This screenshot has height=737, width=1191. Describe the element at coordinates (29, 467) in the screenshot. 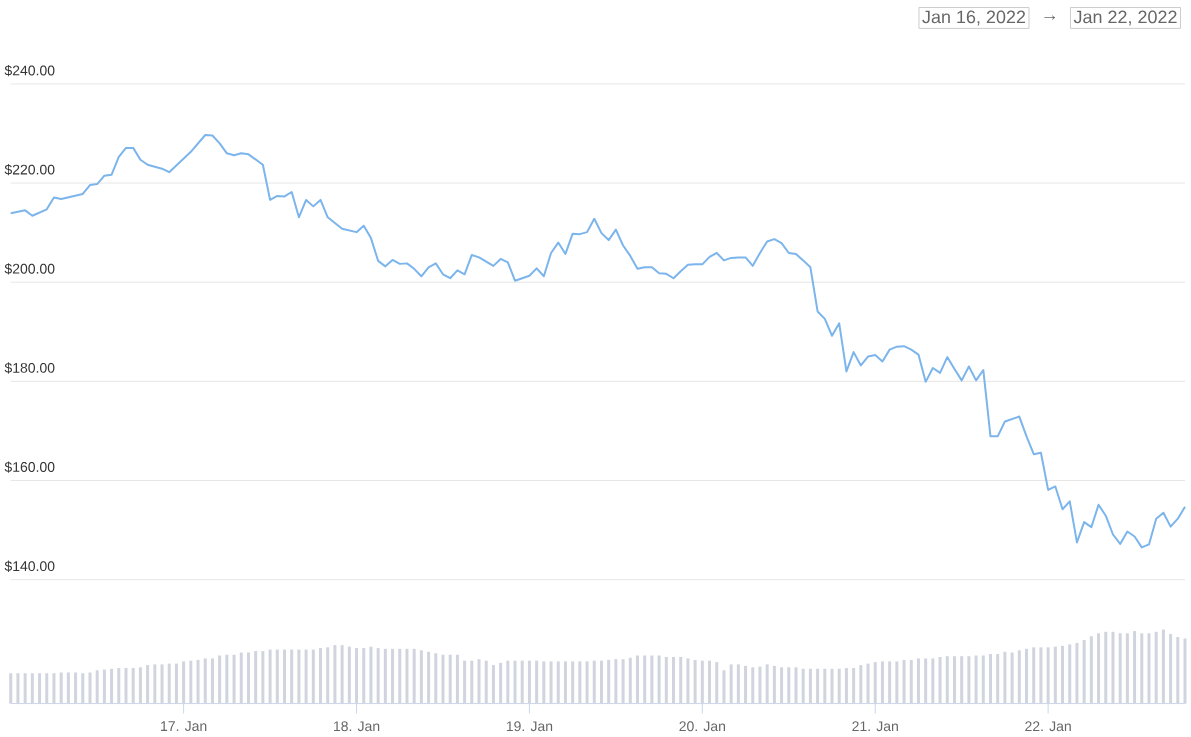

I see `y-tick-label: $160.00` at that location.